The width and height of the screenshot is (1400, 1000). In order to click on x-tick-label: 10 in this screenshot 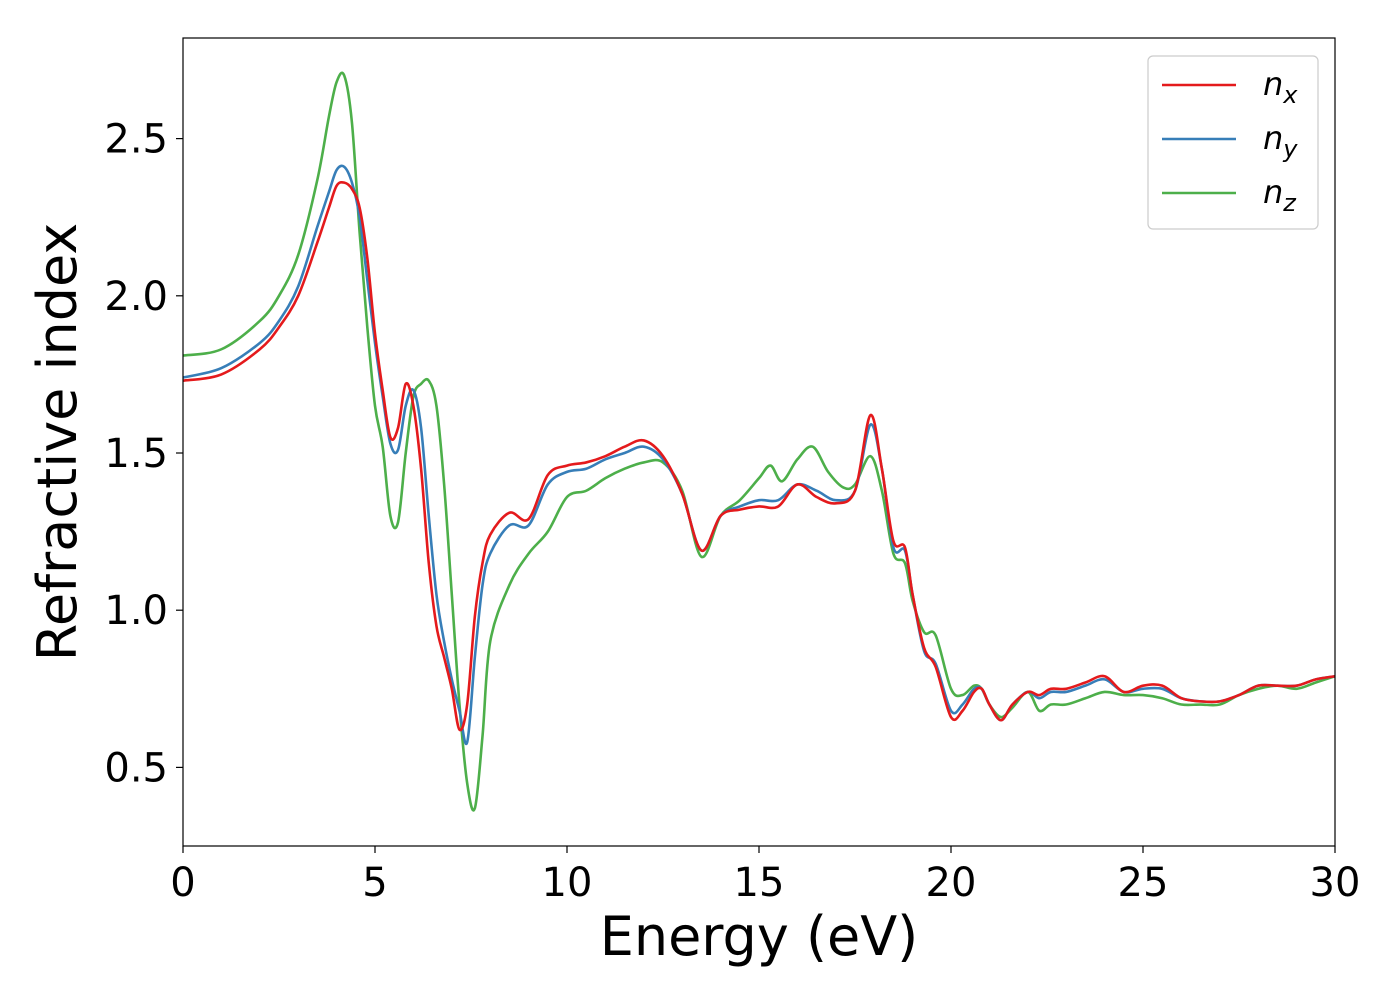, I will do `click(567, 883)`.